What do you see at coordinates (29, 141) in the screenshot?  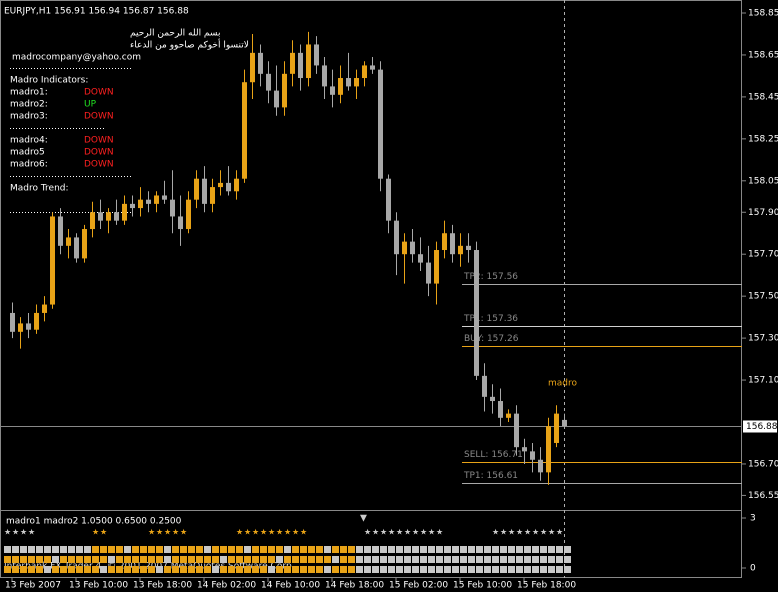 I see `indicator-name: madro4:` at bounding box center [29, 141].